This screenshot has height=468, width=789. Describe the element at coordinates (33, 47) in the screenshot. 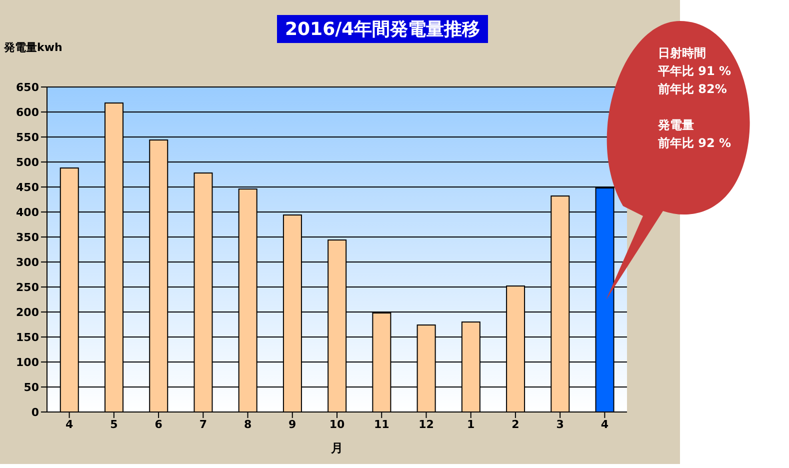

I see `y-axis-title: 発電量kwh` at that location.